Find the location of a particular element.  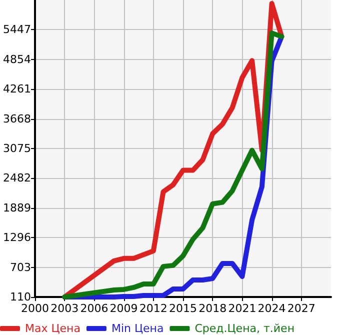

legend-label: Max Цена is located at coordinates (52, 328).